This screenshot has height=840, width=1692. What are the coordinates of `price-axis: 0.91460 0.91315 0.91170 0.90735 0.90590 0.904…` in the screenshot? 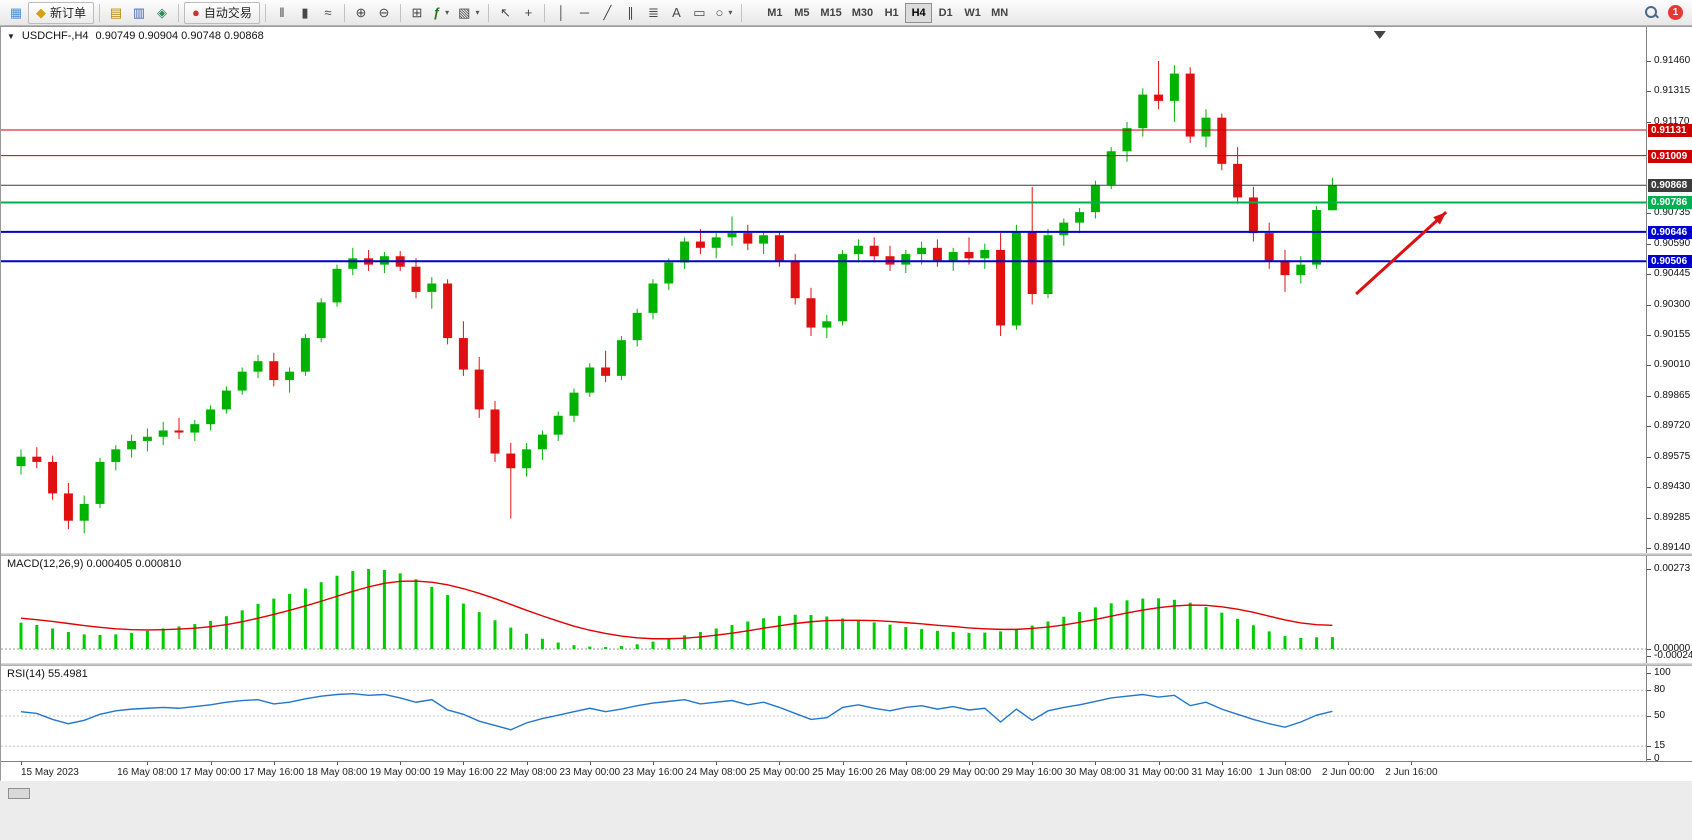 It's located at (1669, 395).